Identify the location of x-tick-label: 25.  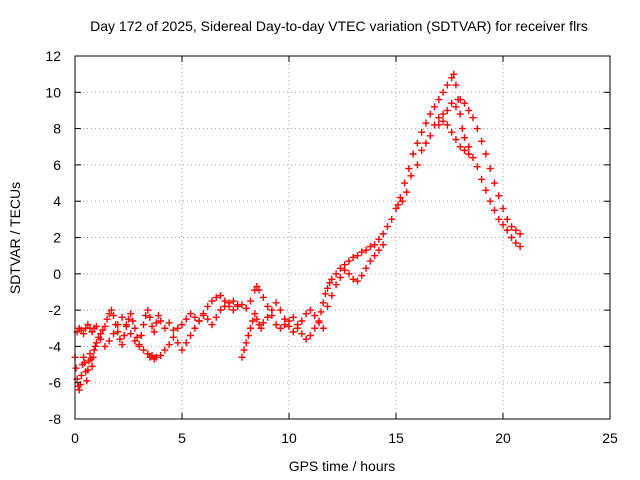
(610, 438).